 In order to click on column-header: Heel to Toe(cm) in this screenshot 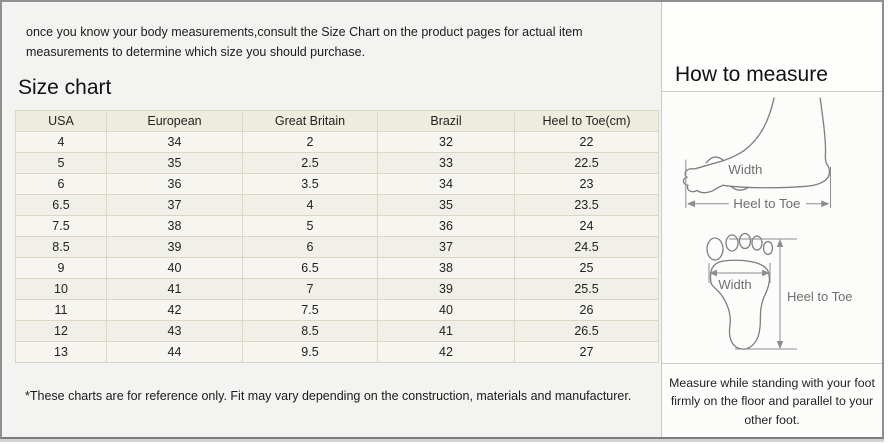, I will do `click(586, 121)`.